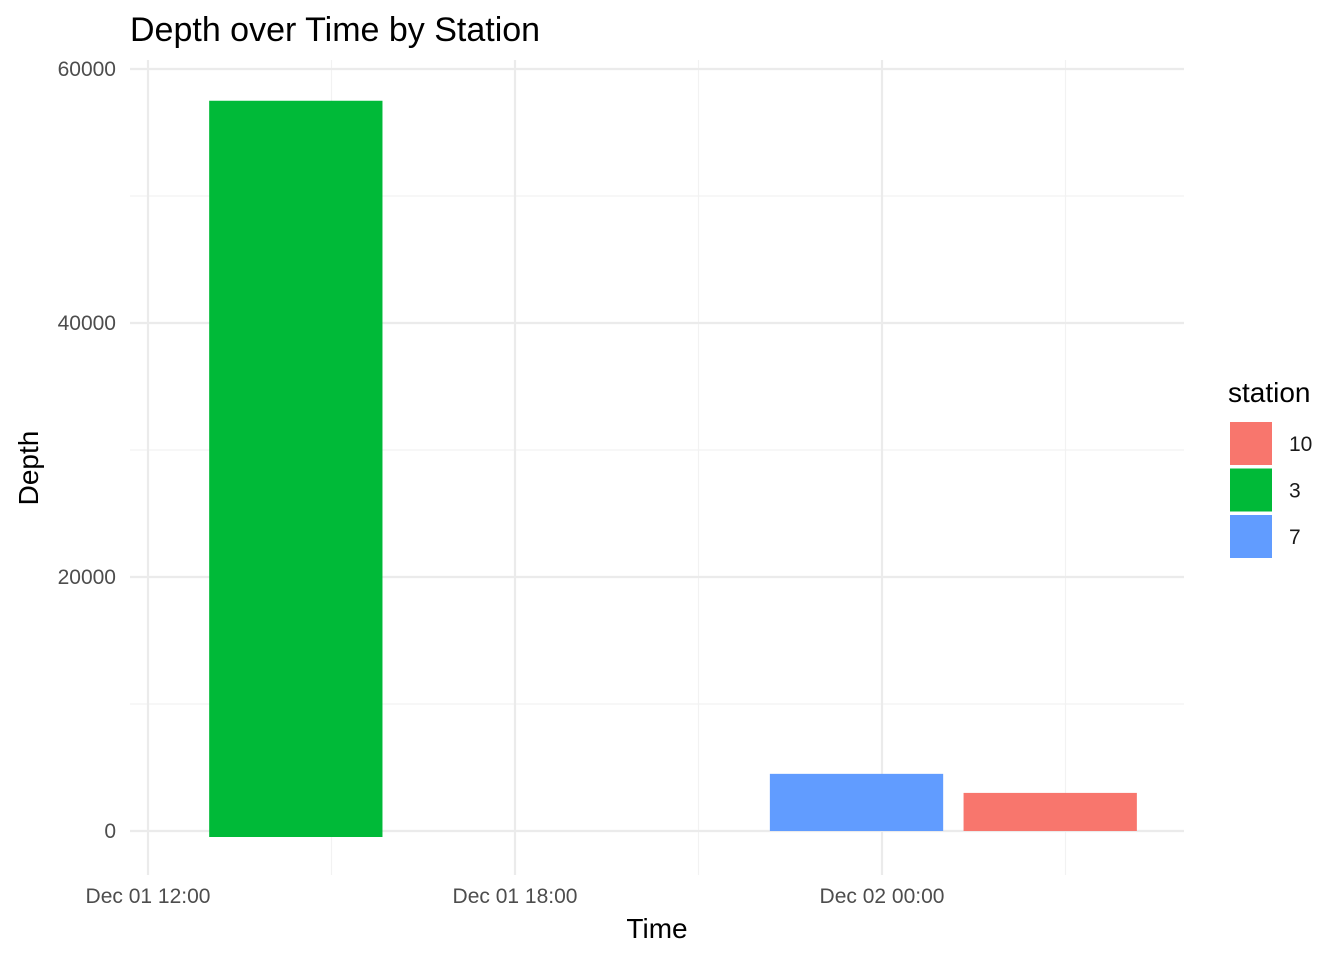  I want to click on x-axis-title: Time, so click(656, 928).